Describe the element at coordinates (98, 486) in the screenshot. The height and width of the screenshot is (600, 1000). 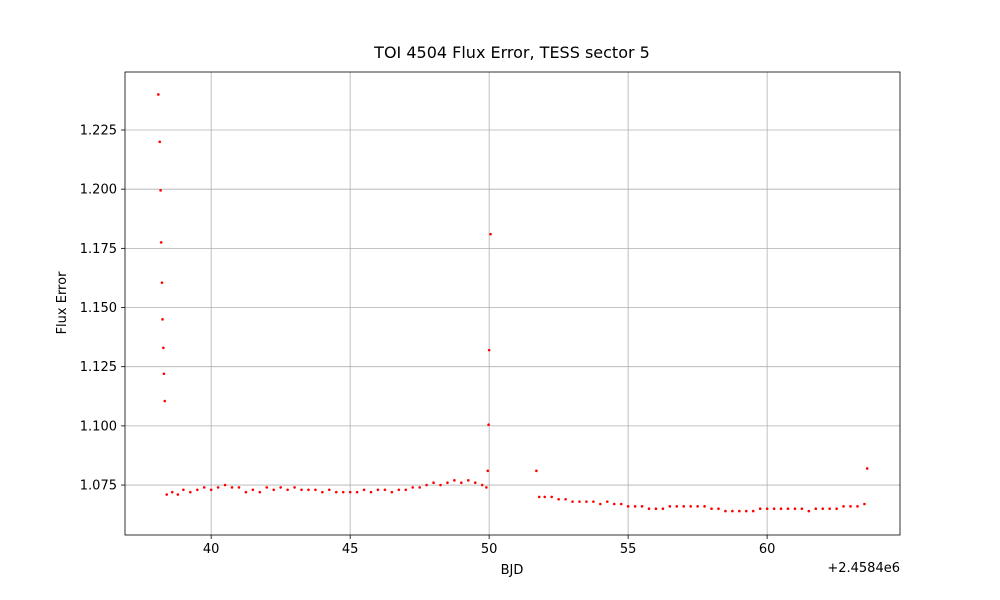
I see `y-tick-label: 1.075` at that location.